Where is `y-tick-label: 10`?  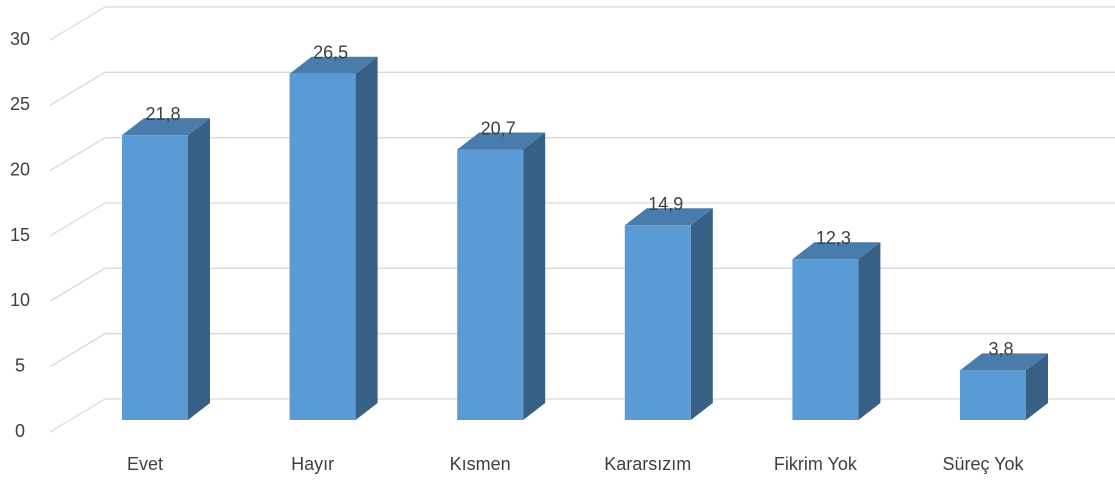
y-tick-label: 10 is located at coordinates (20, 300).